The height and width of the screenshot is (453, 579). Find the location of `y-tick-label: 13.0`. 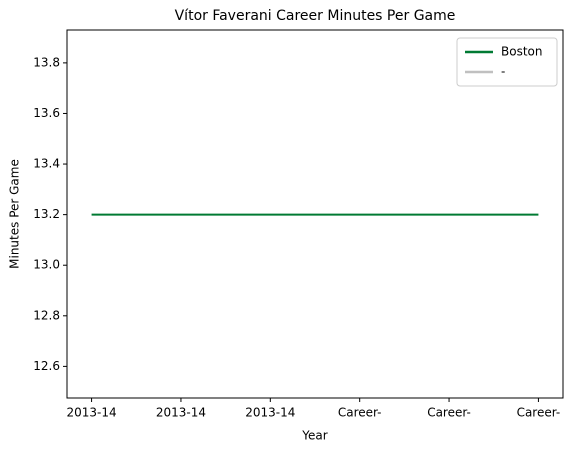

y-tick-label: 13.0 is located at coordinates (46, 265).